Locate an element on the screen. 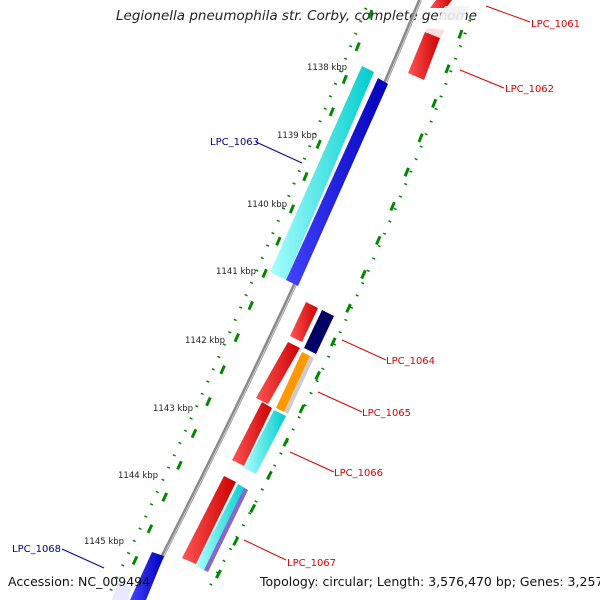  gene-label-lpc-1067: LPC_1067 is located at coordinates (311, 563).